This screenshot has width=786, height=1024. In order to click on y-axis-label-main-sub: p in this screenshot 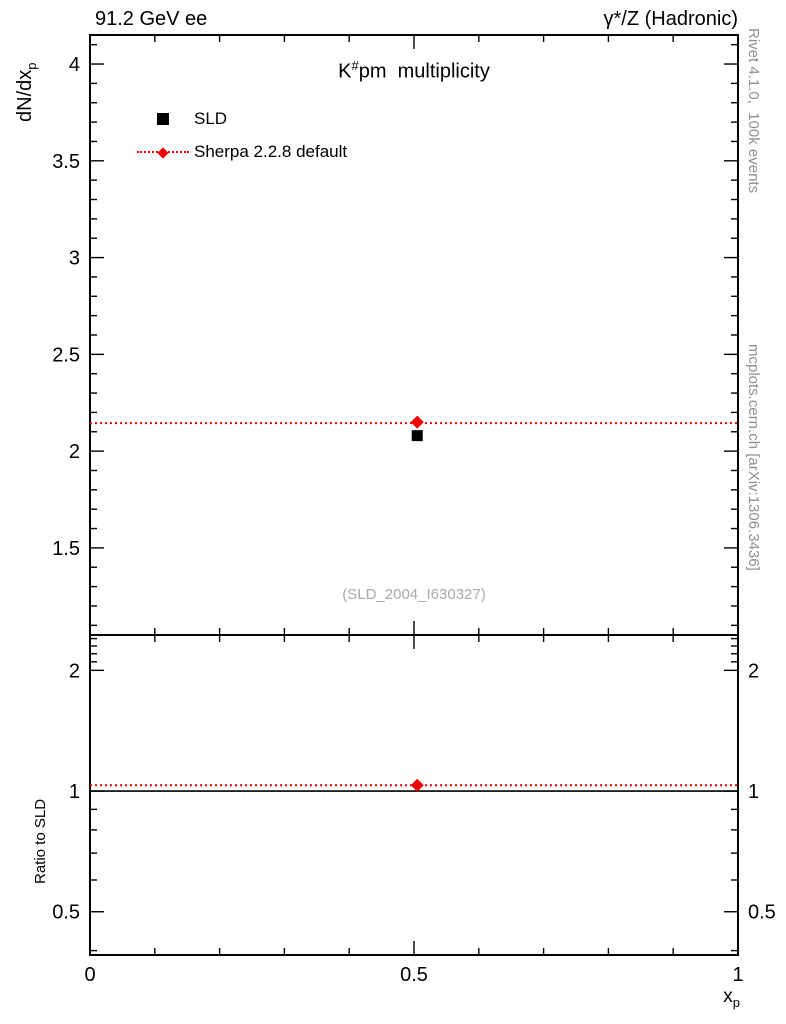, I will do `click(31, 66)`.